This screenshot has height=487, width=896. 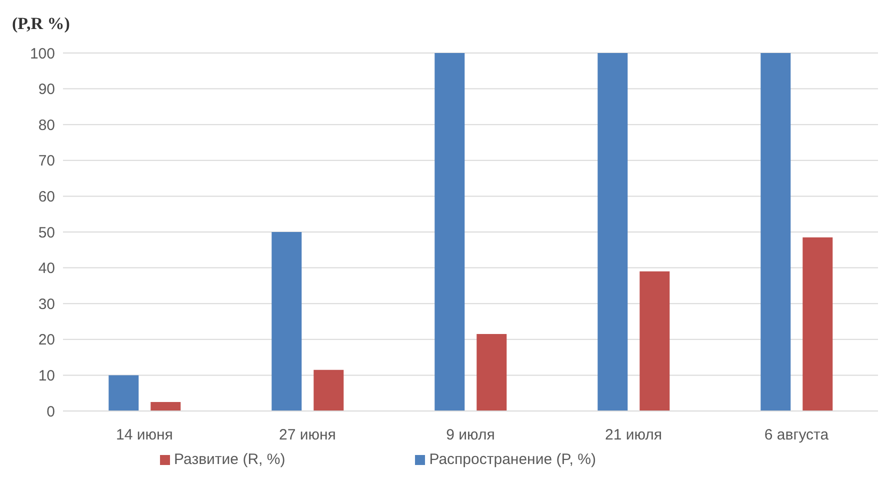 What do you see at coordinates (512, 459) in the screenshot?
I see `legend-label: Распространение (P, %)` at bounding box center [512, 459].